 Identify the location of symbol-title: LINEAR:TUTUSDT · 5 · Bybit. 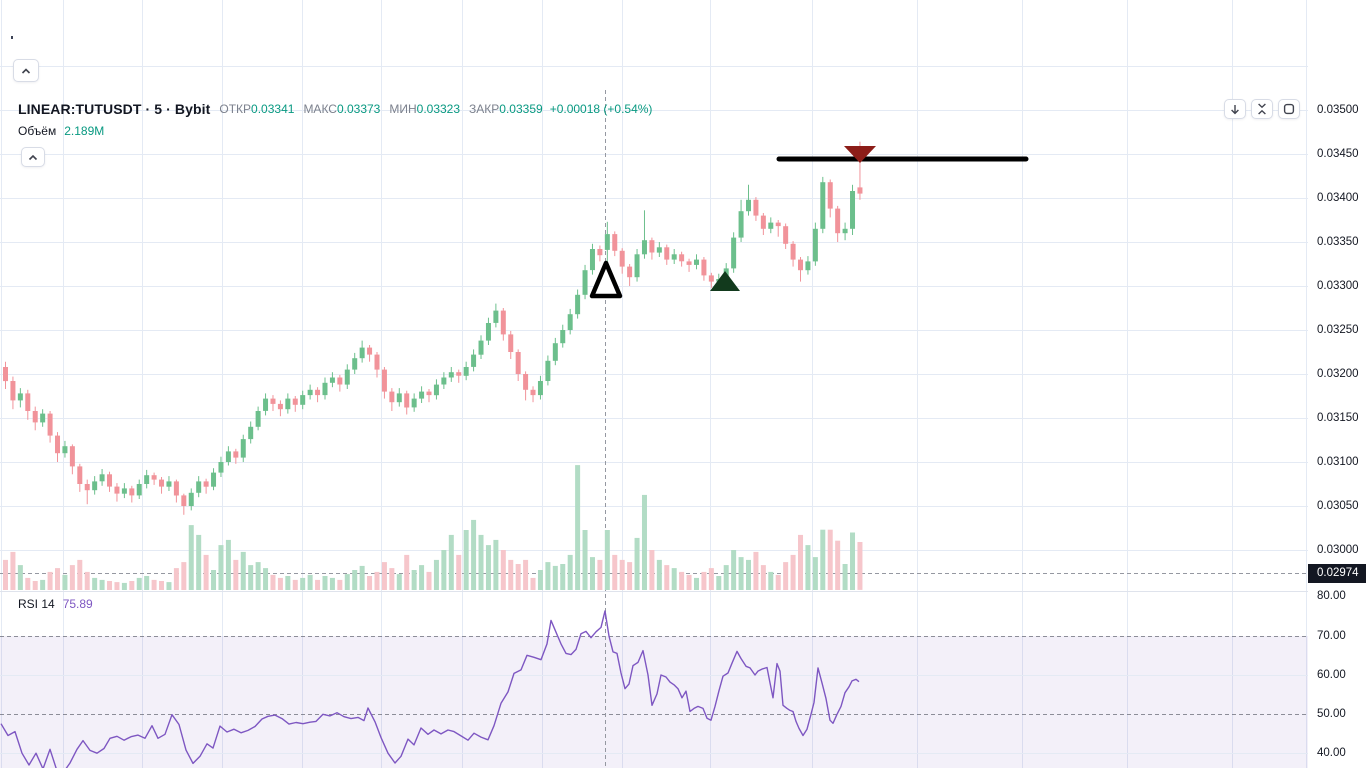
(114, 108).